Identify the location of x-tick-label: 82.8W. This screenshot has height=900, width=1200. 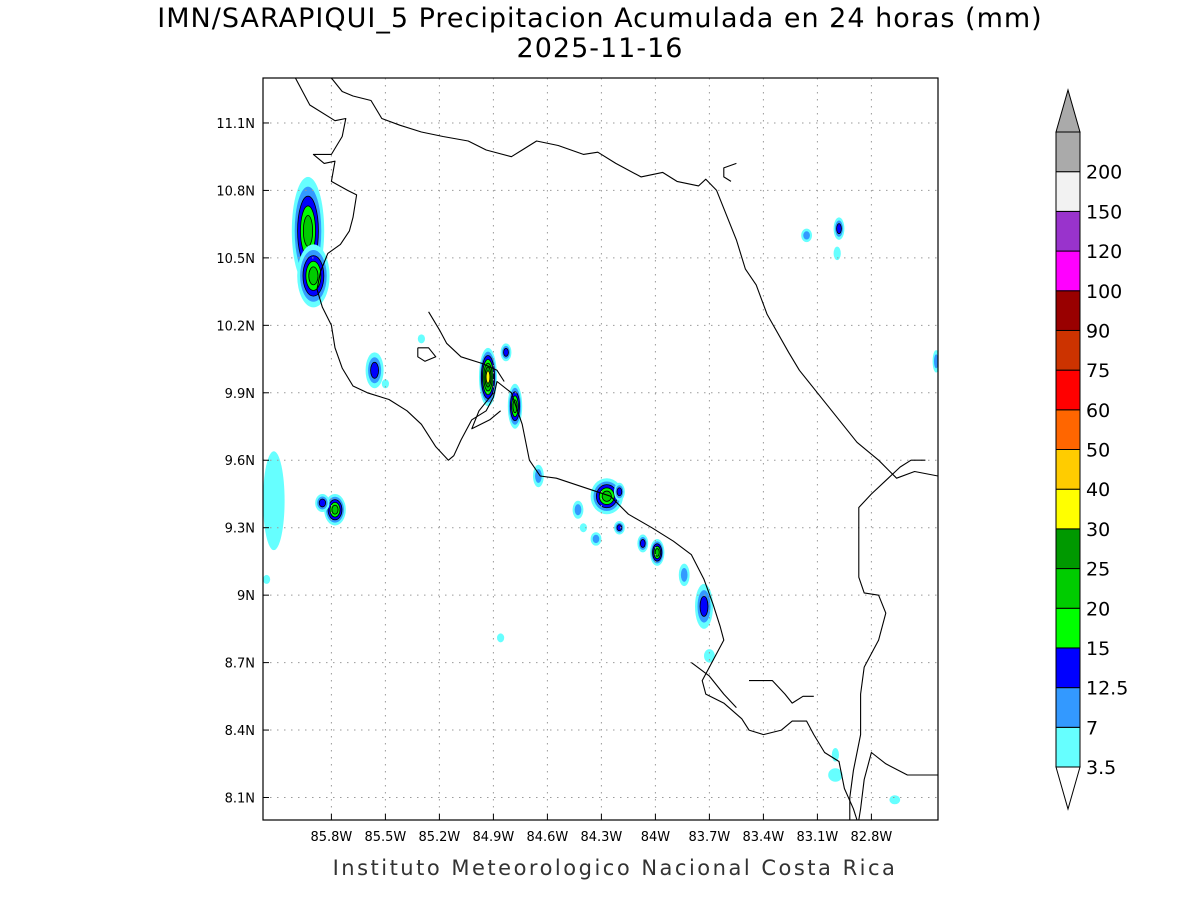
(871, 837).